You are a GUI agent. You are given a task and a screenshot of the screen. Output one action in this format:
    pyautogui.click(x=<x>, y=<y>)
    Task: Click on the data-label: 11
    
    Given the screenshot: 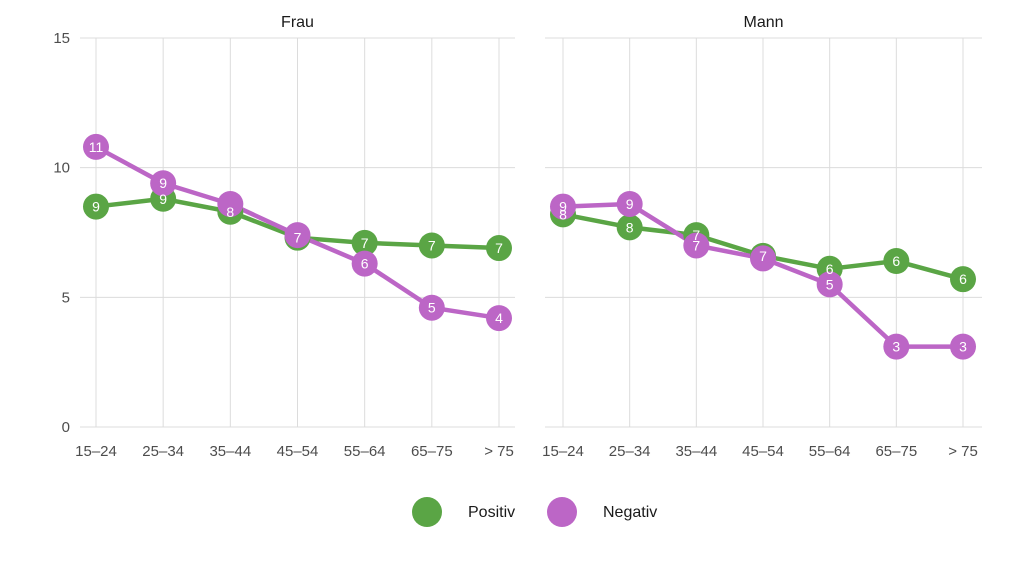 What is the action you would take?
    pyautogui.click(x=96, y=147)
    